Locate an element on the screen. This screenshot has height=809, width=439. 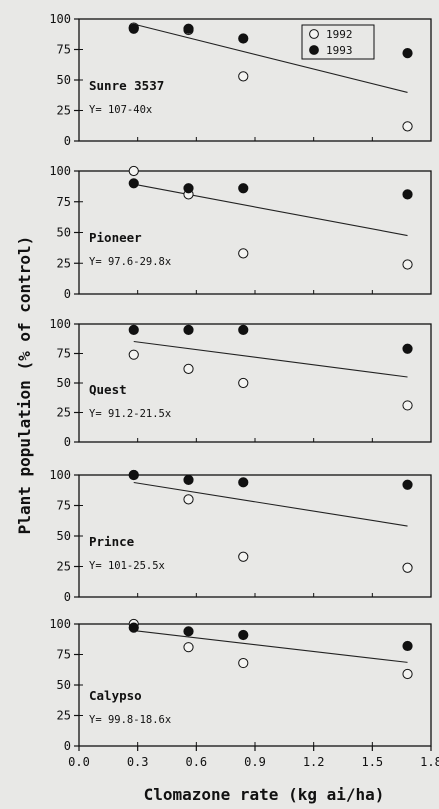
cultivar-label: Prince is located at coordinates (112, 541).